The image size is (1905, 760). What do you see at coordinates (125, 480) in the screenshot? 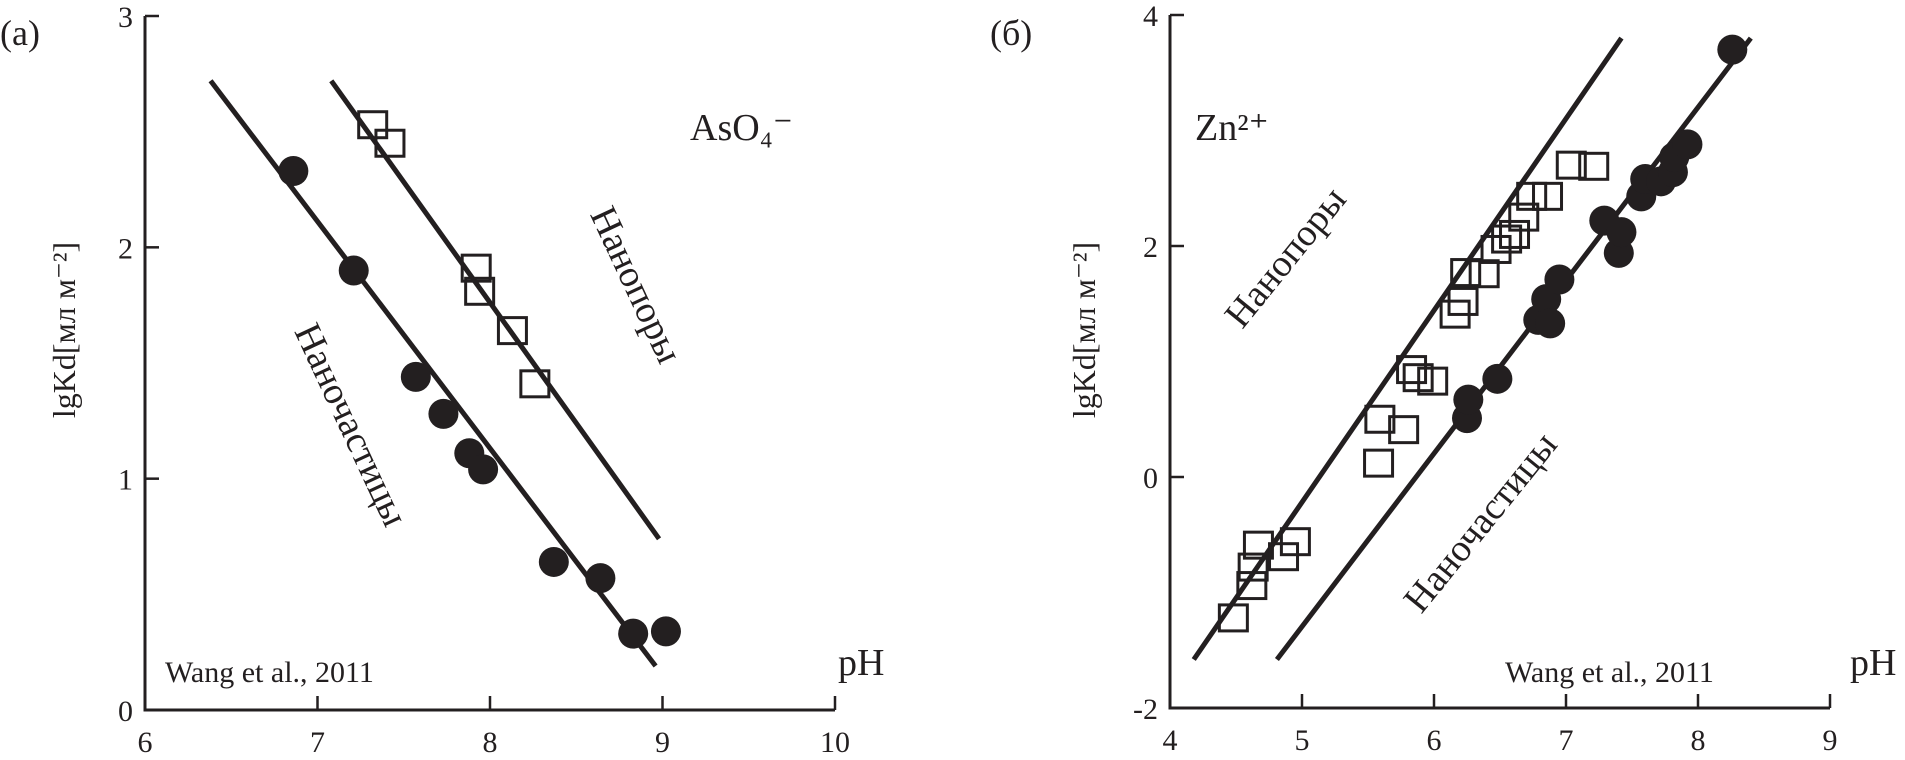
I see `y-tick-label: 1` at bounding box center [125, 480].